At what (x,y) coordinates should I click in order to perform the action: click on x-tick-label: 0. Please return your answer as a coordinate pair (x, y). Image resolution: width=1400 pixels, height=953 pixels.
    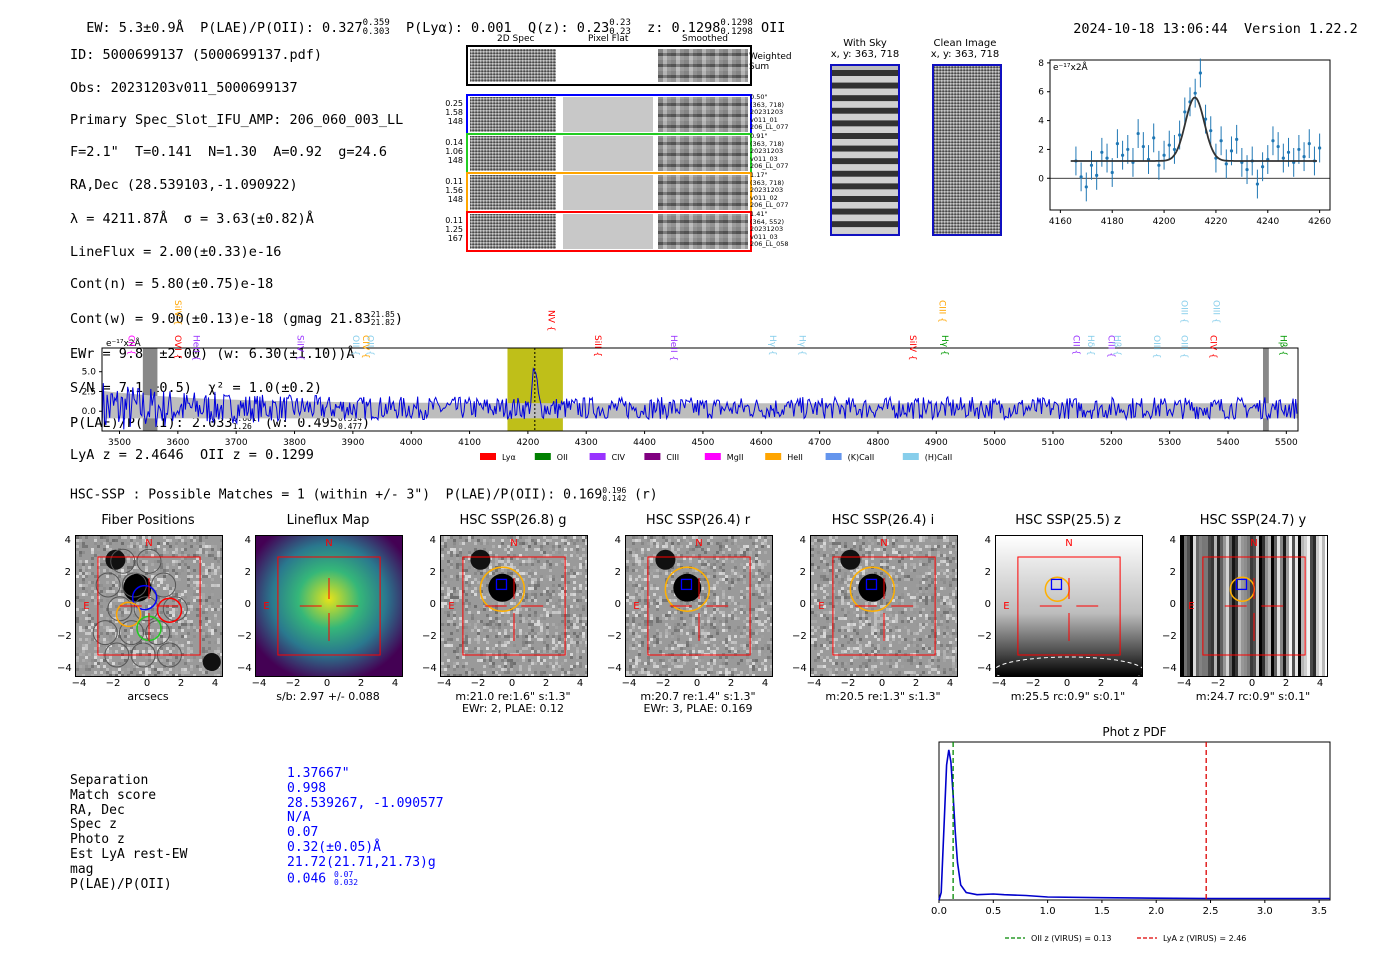
    Looking at the image, I should click on (697, 683).